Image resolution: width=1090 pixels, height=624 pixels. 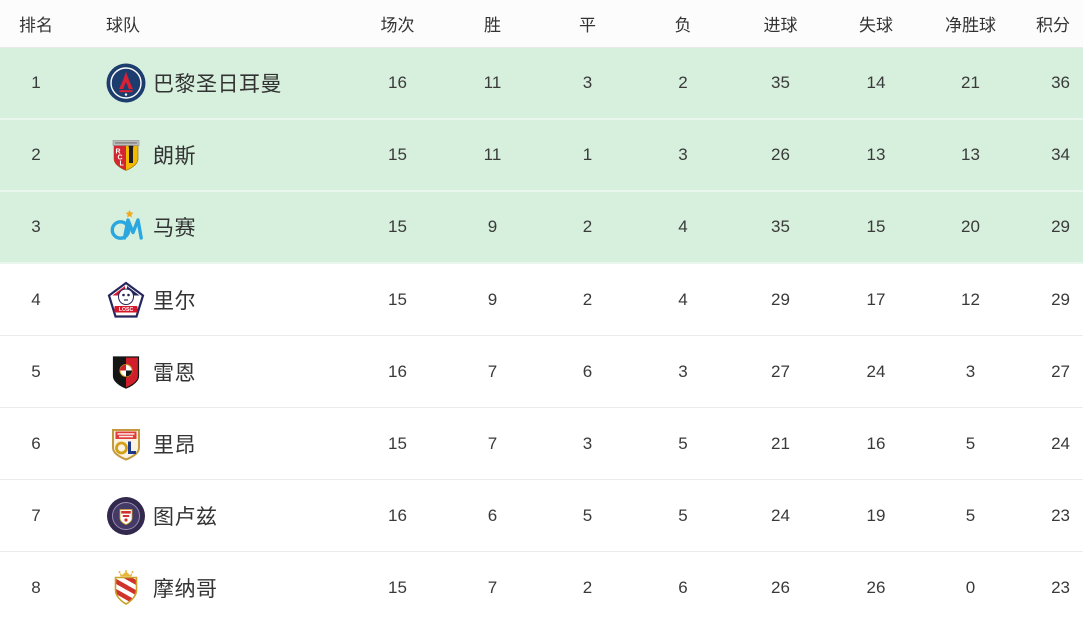 What do you see at coordinates (36, 25) in the screenshot?
I see `header-rank: 排名` at bounding box center [36, 25].